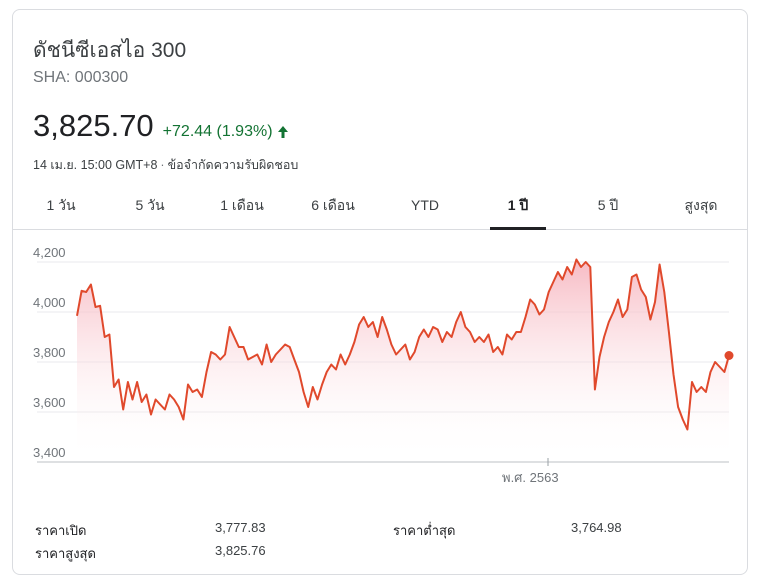 This screenshot has width=760, height=584. I want to click on tab-6-month: 6 เดือน, so click(333, 205).